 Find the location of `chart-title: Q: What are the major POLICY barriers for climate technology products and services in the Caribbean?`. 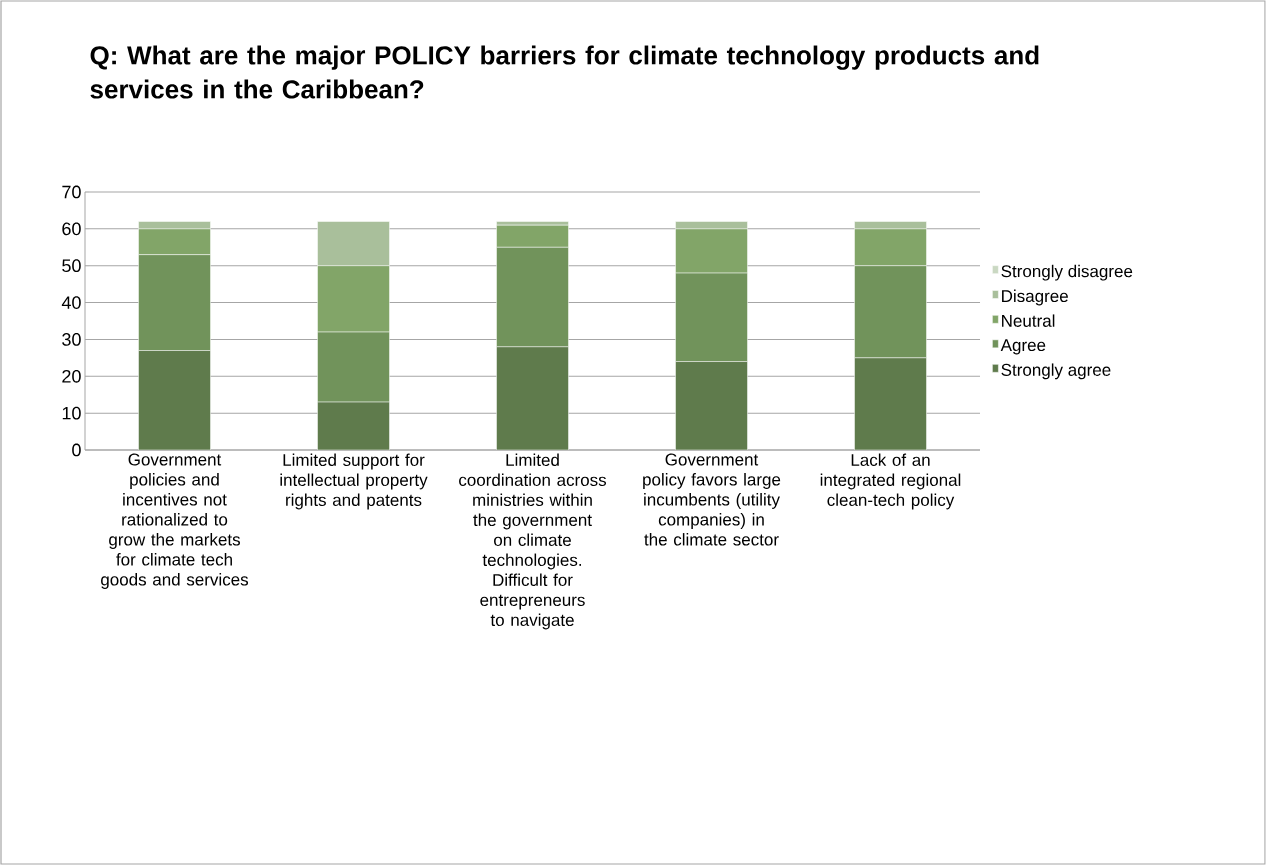

chart-title: Q: What are the major POLICY barriers for climate technology products and services in the Caribbean? is located at coordinates (564, 72).